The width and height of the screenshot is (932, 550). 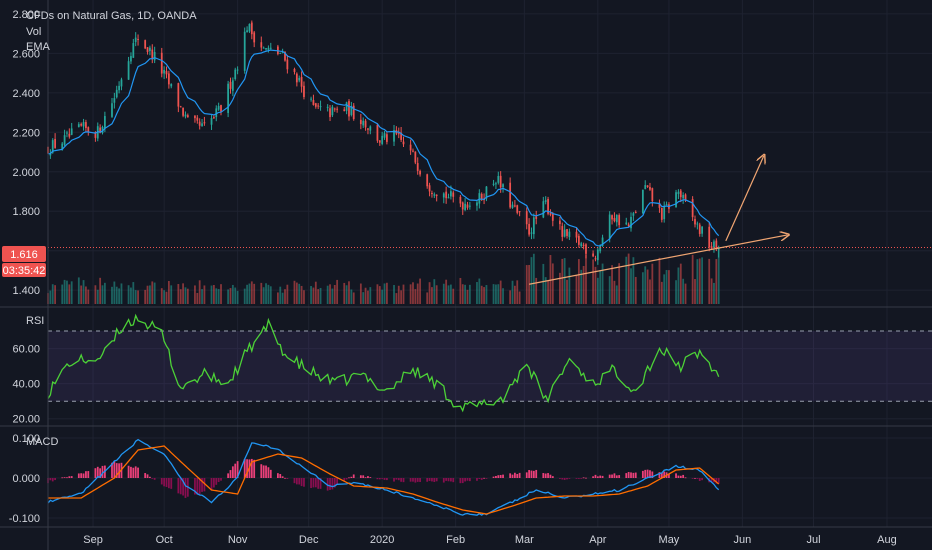 I want to click on drawings, so click(x=657, y=220).